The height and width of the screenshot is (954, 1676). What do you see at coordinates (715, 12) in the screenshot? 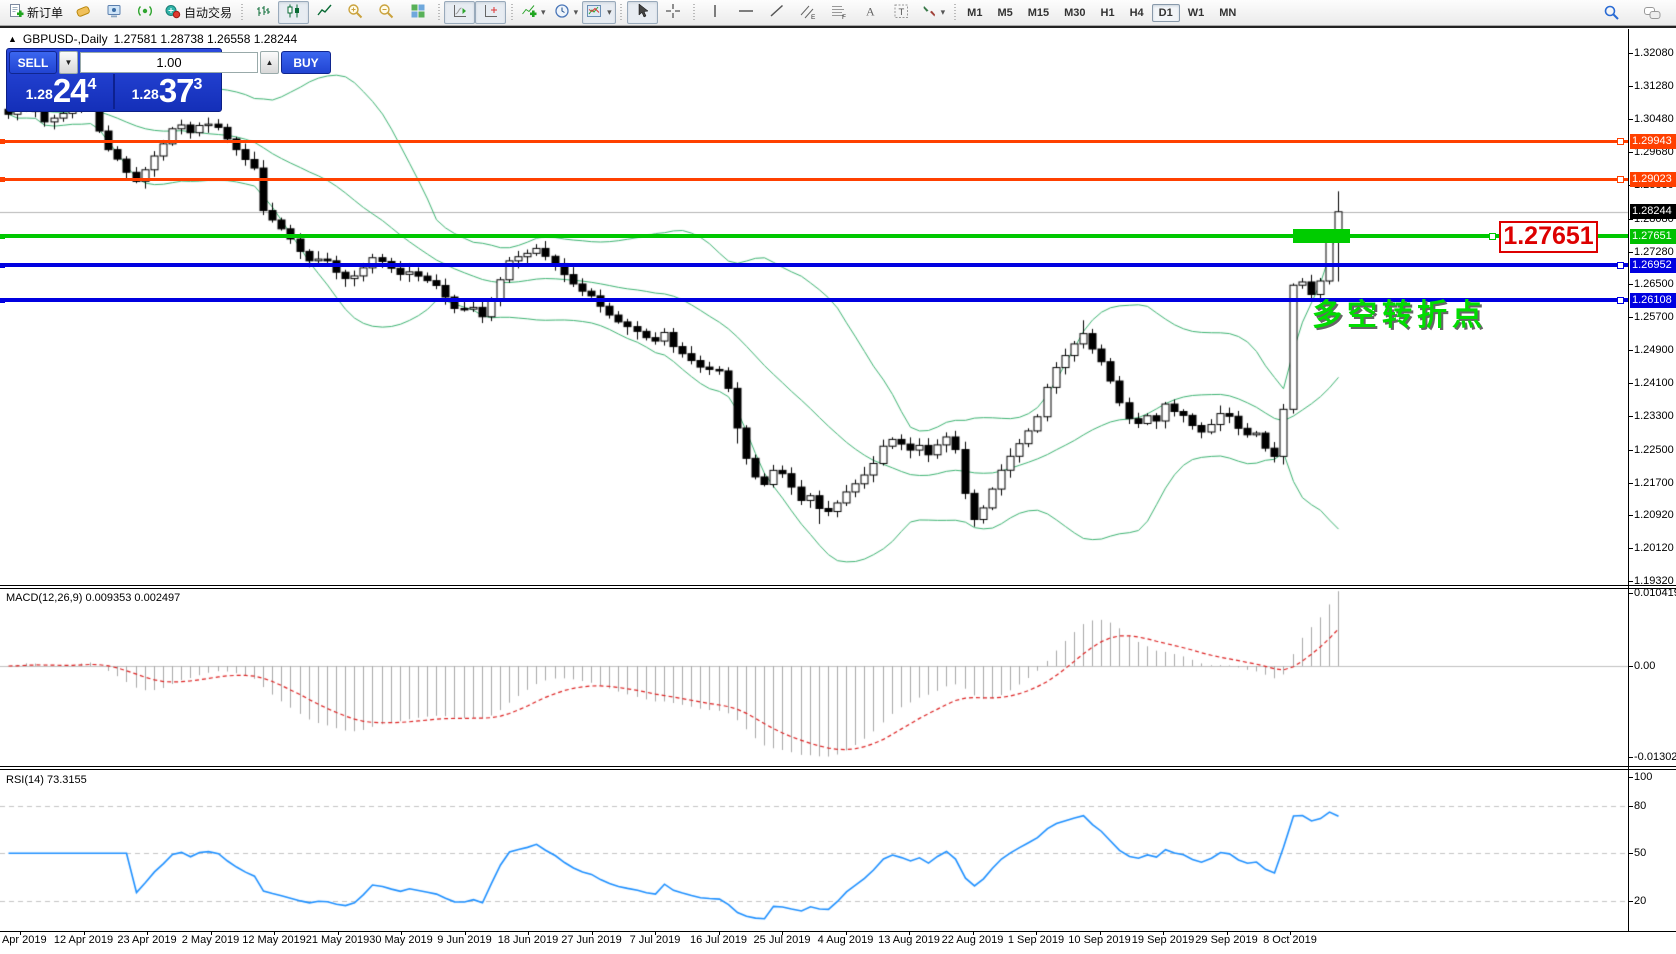
I see `vertical-line-button` at bounding box center [715, 12].